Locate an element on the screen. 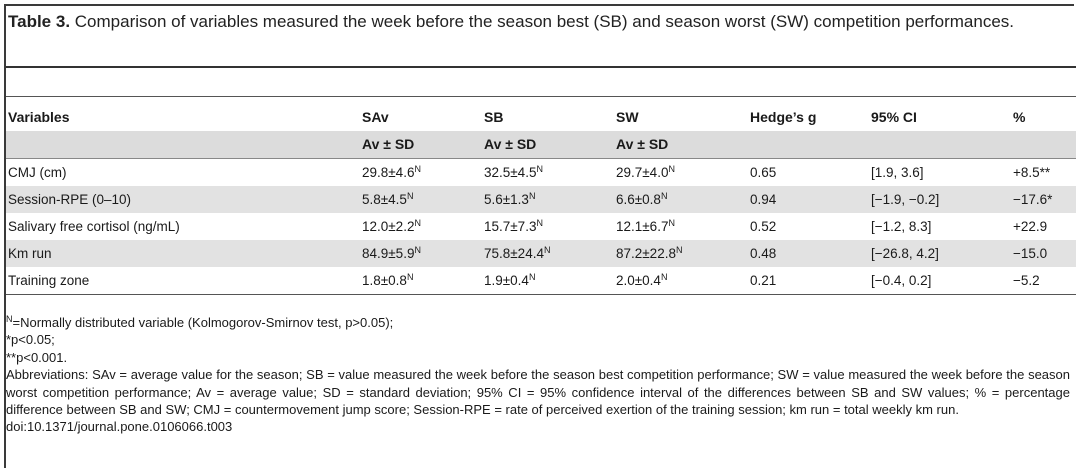 This screenshot has width=1080, height=475. col-header-sav: SAv is located at coordinates (375, 116).